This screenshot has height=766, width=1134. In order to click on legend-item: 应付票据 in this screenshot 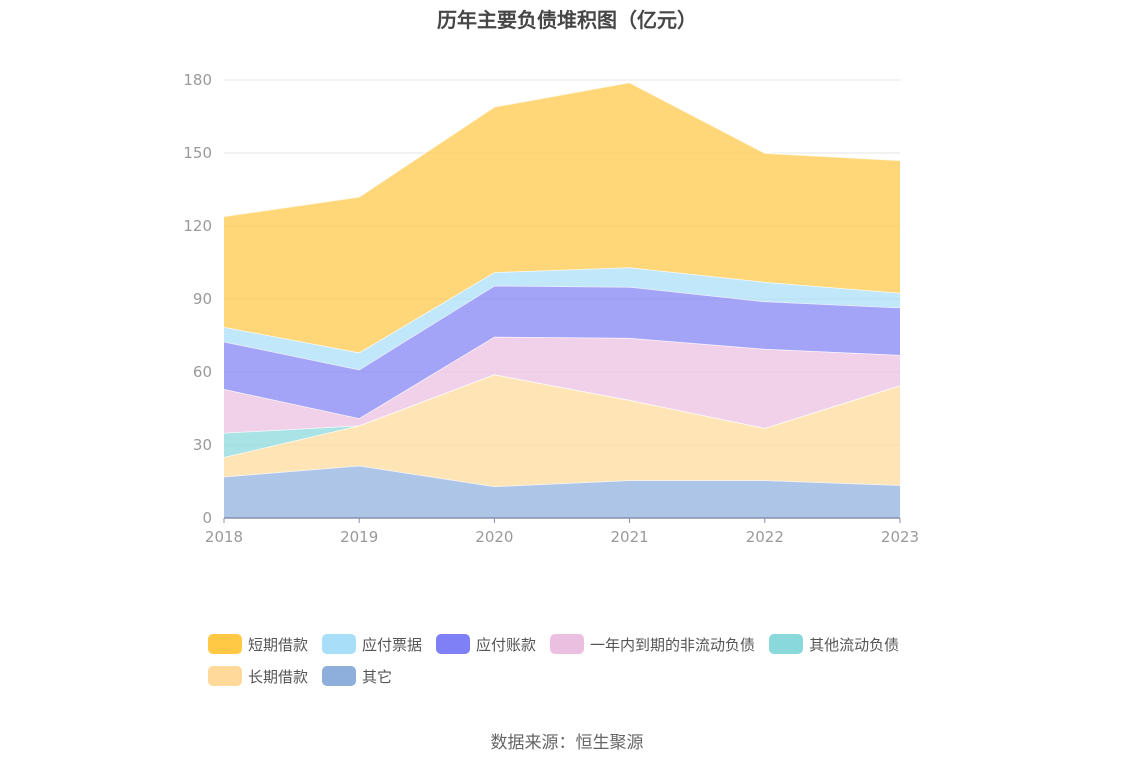, I will do `click(372, 644)`.